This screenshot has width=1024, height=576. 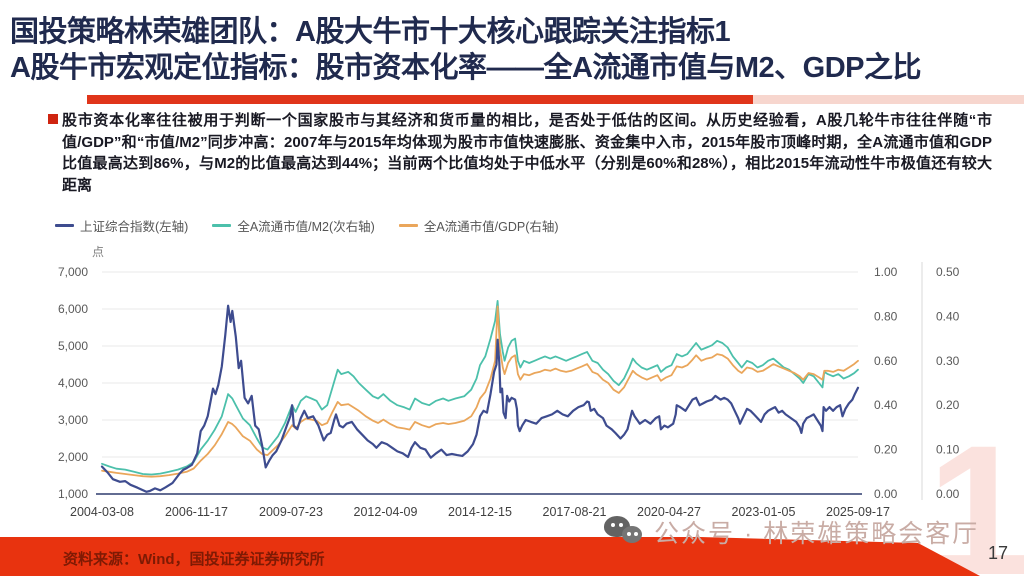 I want to click on left-axis-unit-label: 点, so click(x=98, y=252).